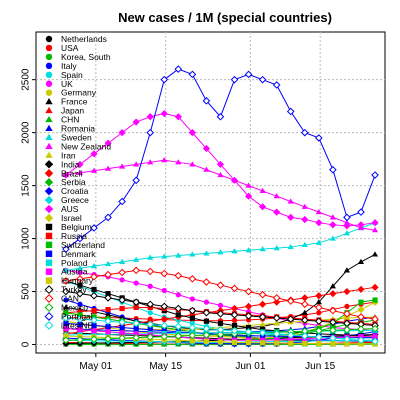 The width and height of the screenshot is (400, 400). I want to click on legend-label: Netherlands, so click(84, 39).